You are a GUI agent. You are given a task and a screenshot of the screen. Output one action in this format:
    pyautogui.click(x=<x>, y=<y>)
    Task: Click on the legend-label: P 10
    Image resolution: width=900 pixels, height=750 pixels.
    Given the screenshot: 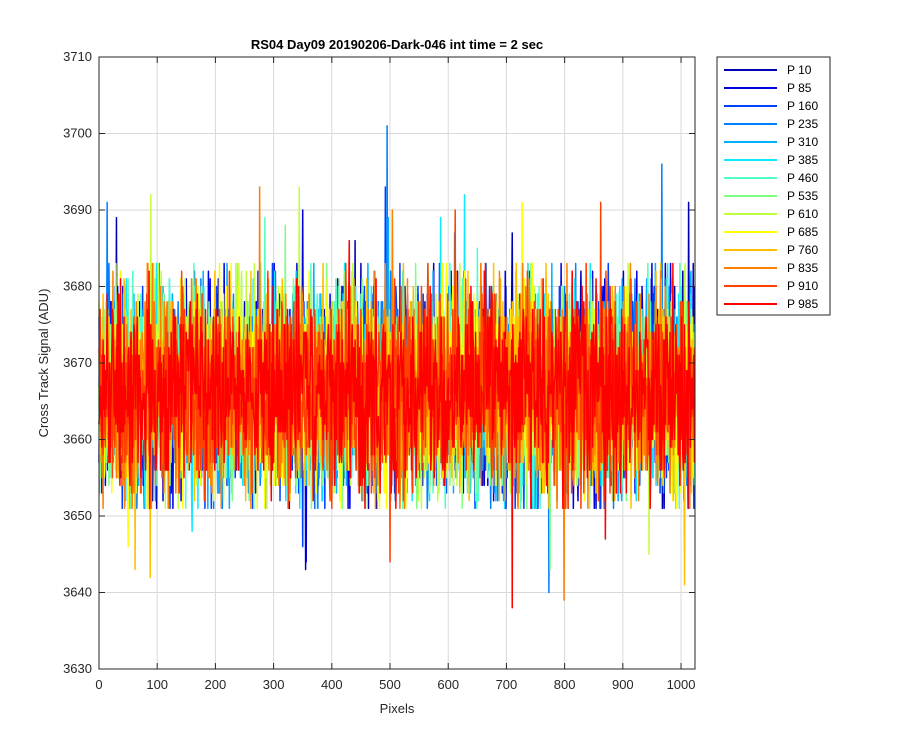 What is the action you would take?
    pyautogui.click(x=799, y=70)
    